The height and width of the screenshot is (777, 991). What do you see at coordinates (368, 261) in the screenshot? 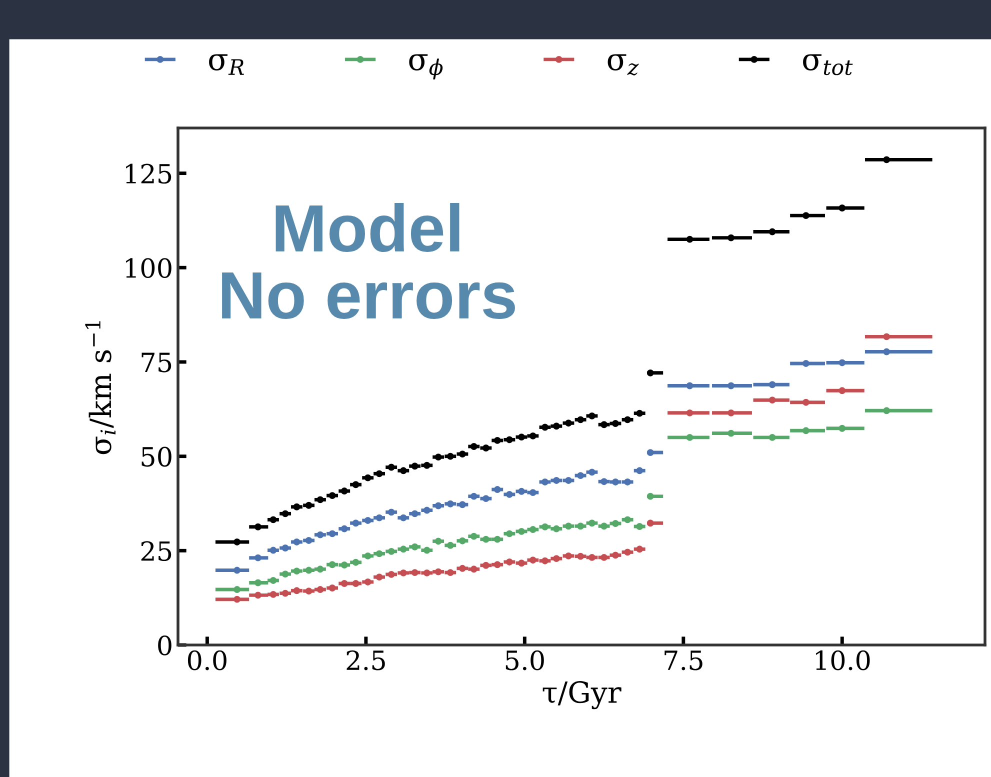
I see `annotation: Model No errors` at bounding box center [368, 261].